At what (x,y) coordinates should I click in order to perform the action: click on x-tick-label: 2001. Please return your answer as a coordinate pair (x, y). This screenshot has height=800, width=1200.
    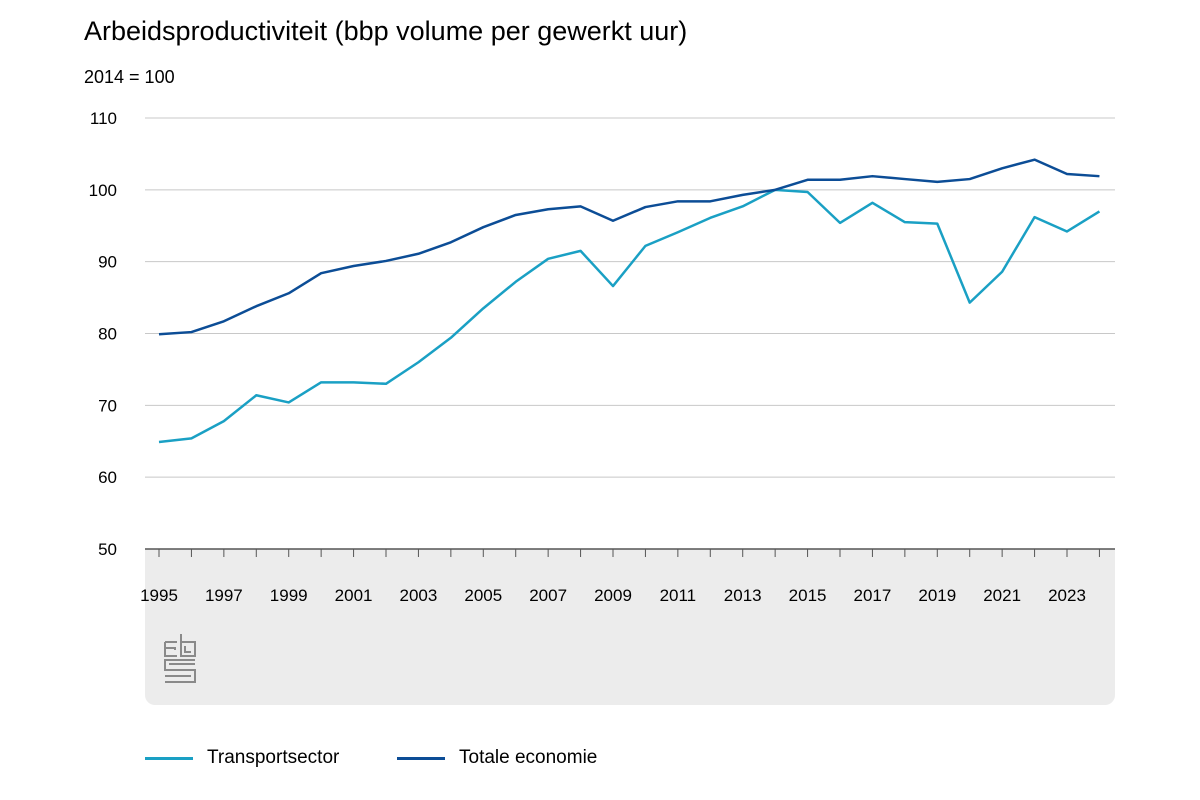
    Looking at the image, I should click on (354, 595).